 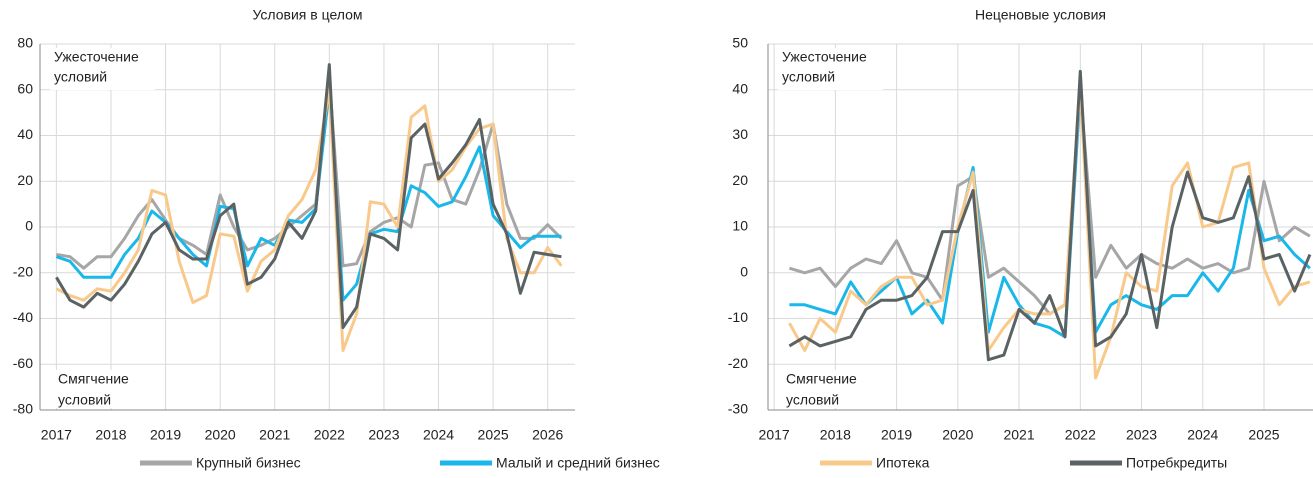 What do you see at coordinates (738, 409) in the screenshot?
I see `y-tick-label: -30` at bounding box center [738, 409].